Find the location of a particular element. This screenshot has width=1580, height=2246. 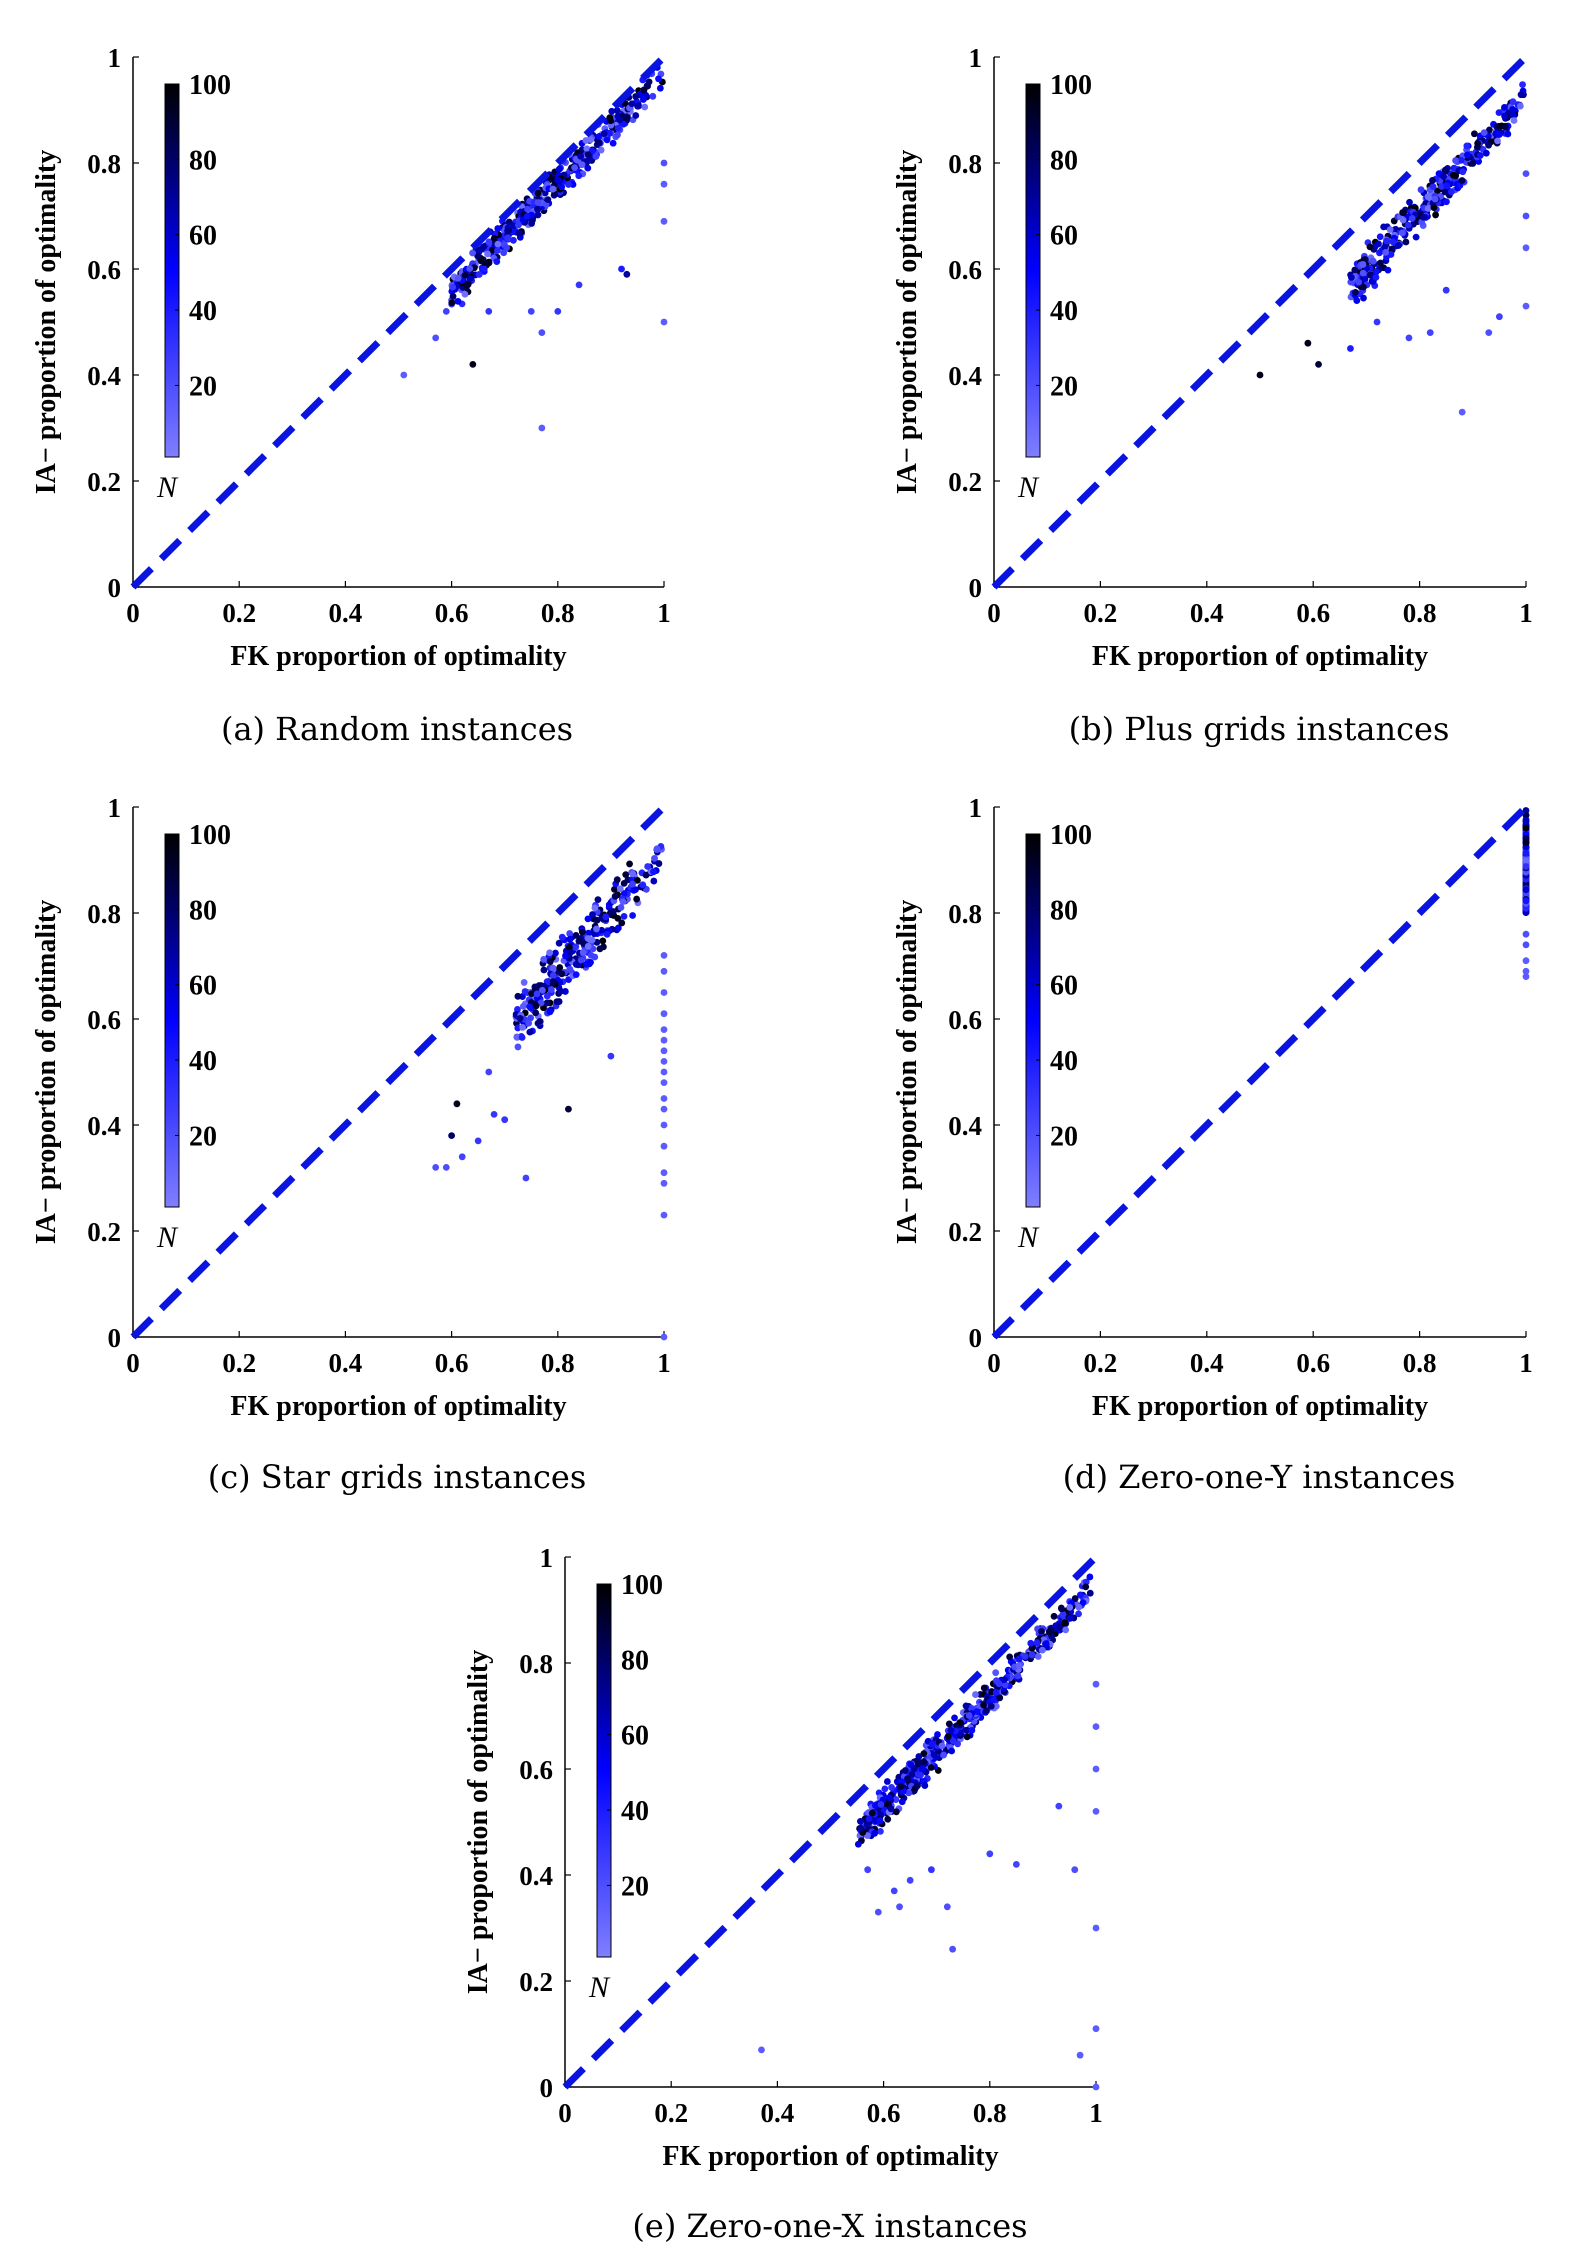

colorbar is located at coordinates (172, 270).